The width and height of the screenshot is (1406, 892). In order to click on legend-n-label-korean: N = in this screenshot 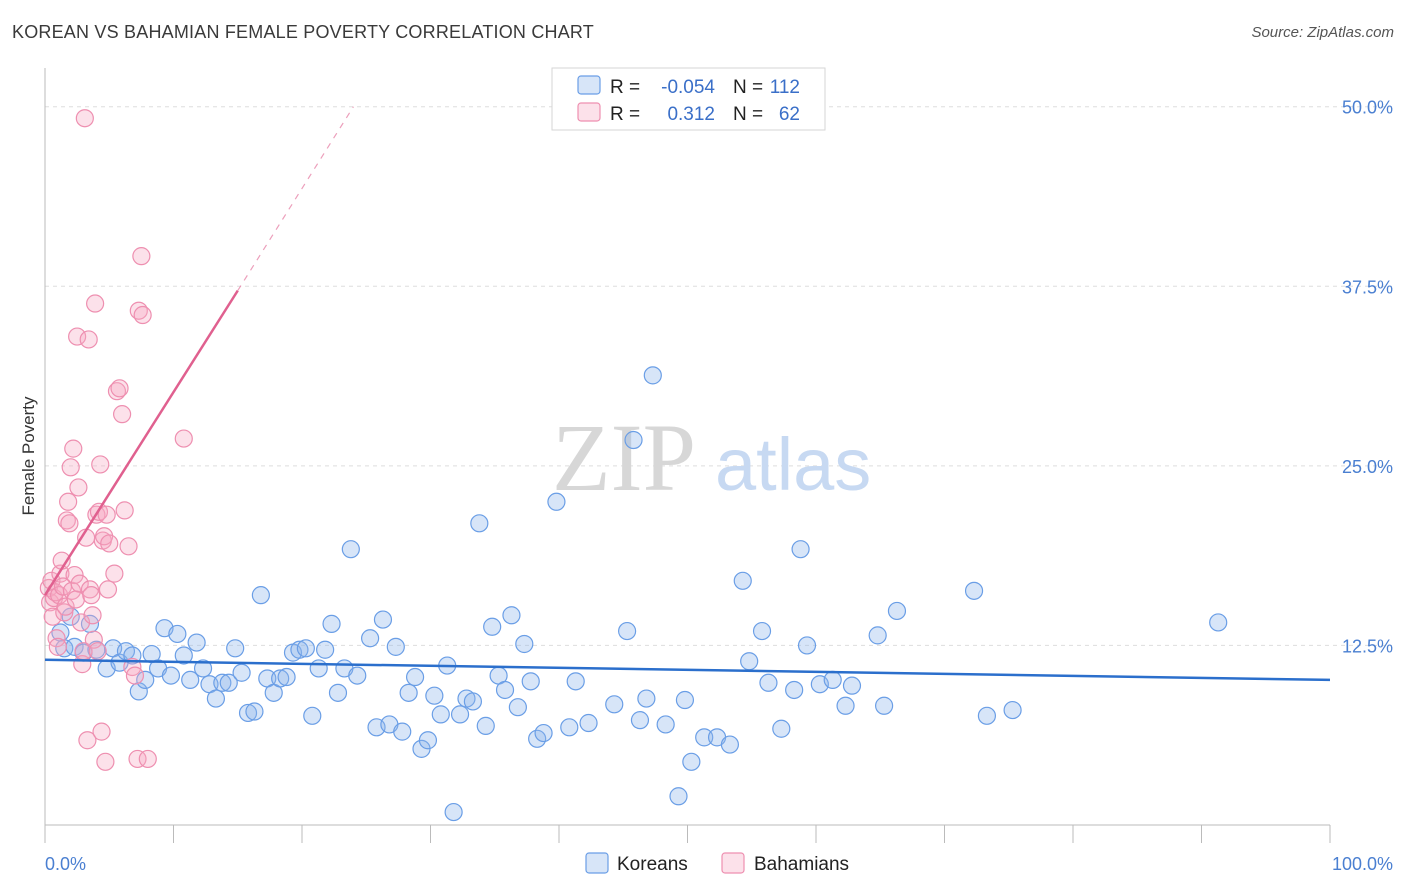, I will do `click(748, 87)`.